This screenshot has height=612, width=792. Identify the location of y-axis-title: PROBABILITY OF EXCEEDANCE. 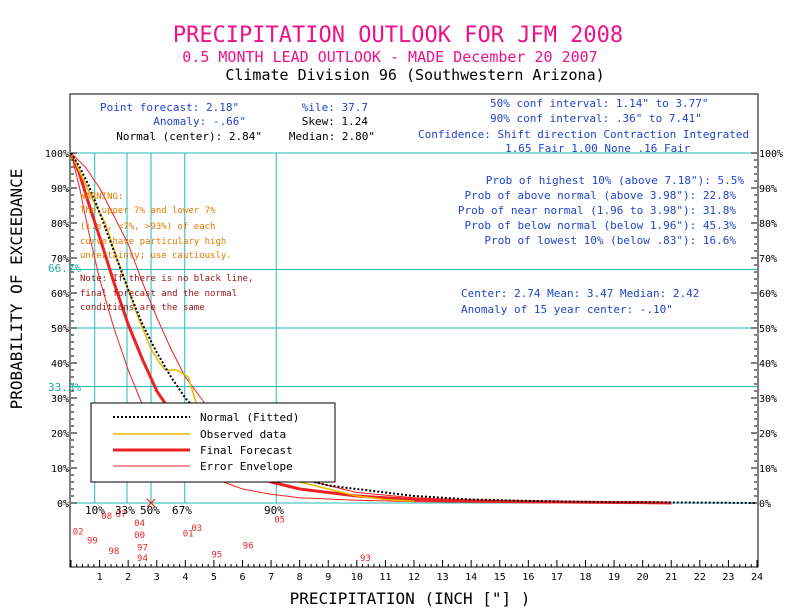
(16, 289).